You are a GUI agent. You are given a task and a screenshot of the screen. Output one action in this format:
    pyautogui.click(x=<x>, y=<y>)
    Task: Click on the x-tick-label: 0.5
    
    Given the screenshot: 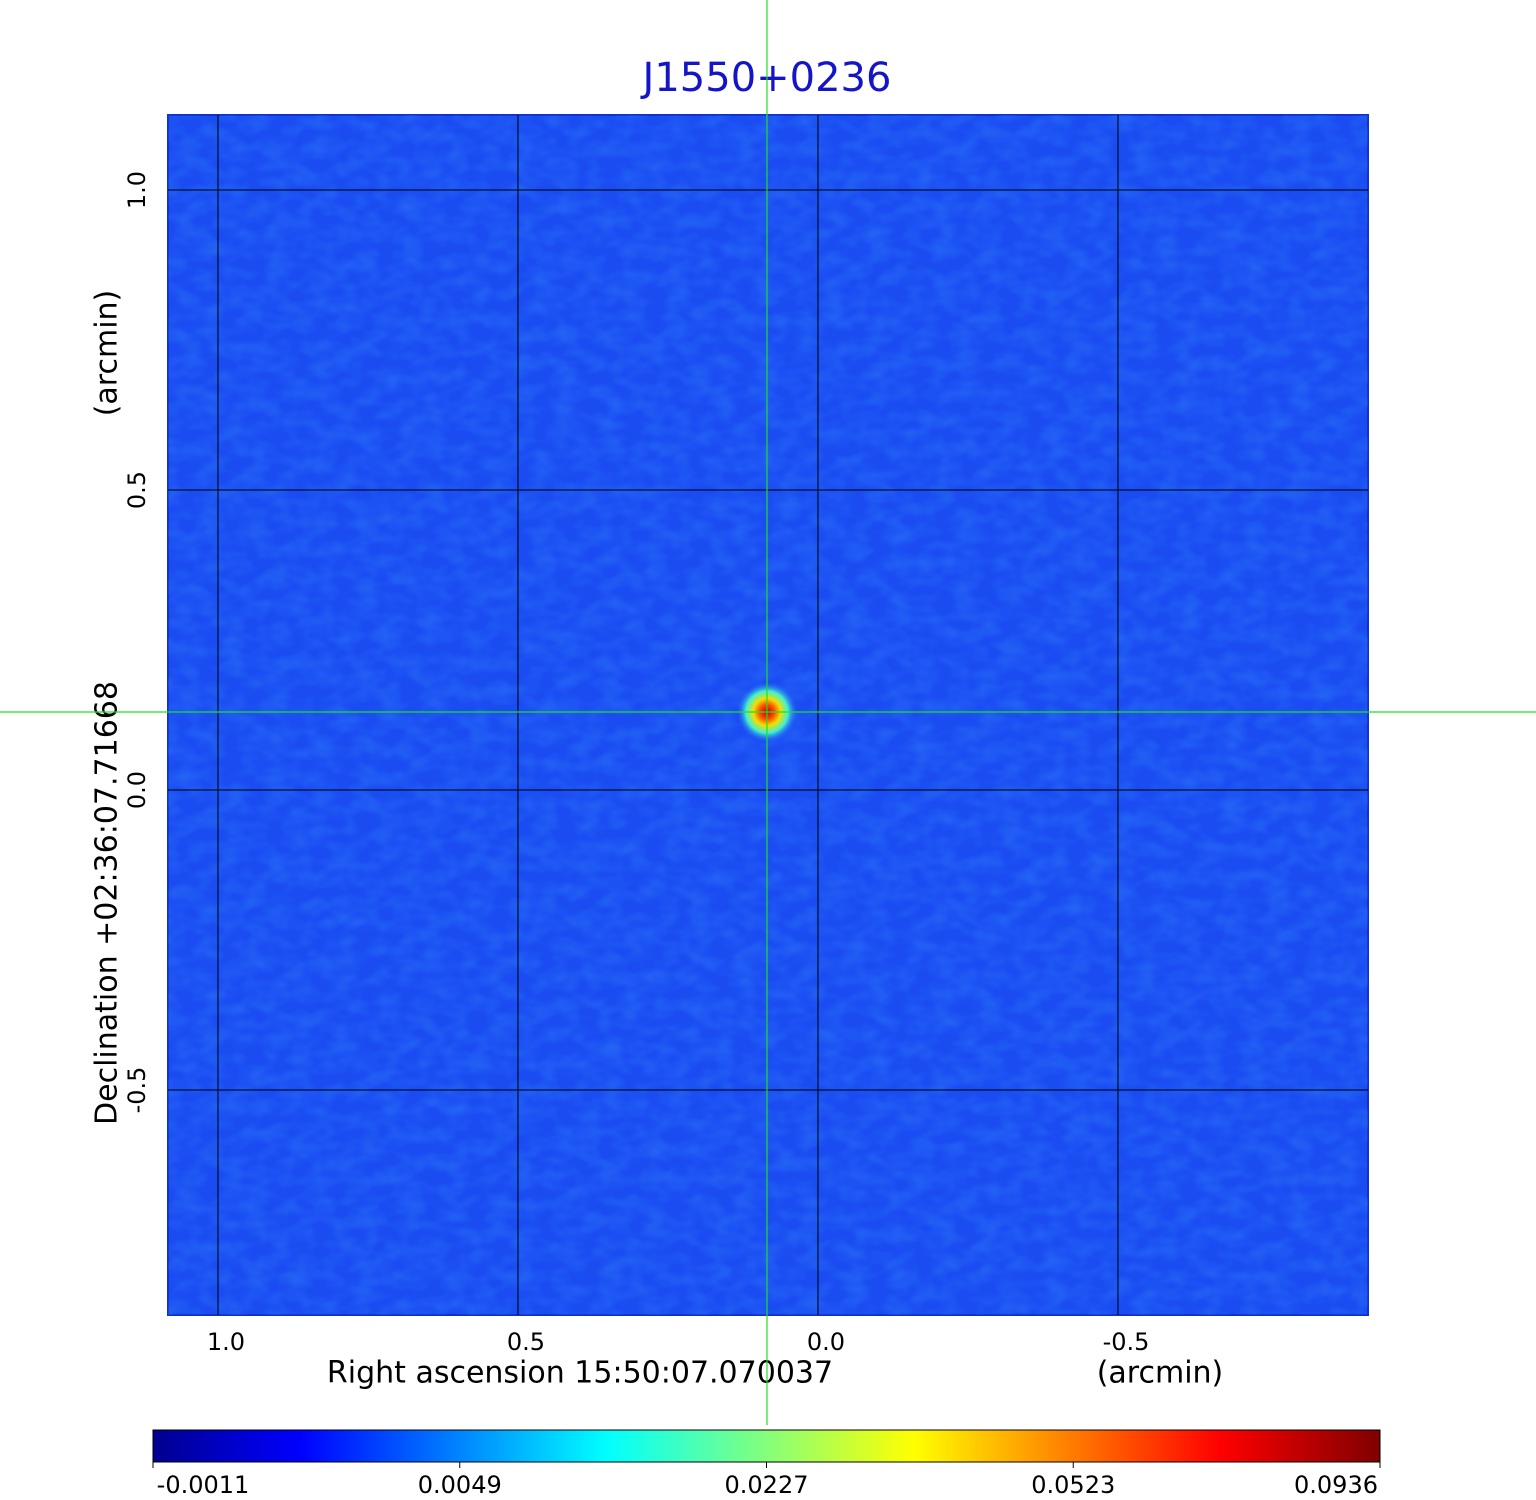 What is the action you would take?
    pyautogui.click(x=526, y=1342)
    